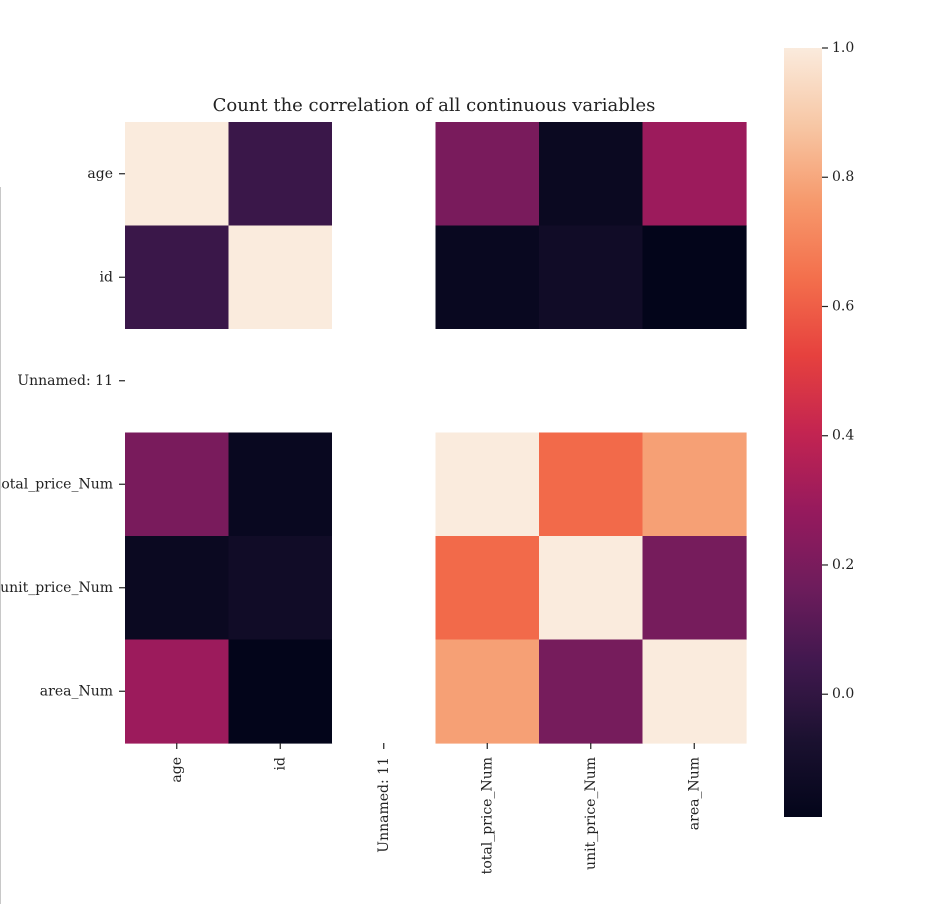  What do you see at coordinates (694, 588) in the screenshot?
I see `cell-unit-price-num-area-num` at bounding box center [694, 588].